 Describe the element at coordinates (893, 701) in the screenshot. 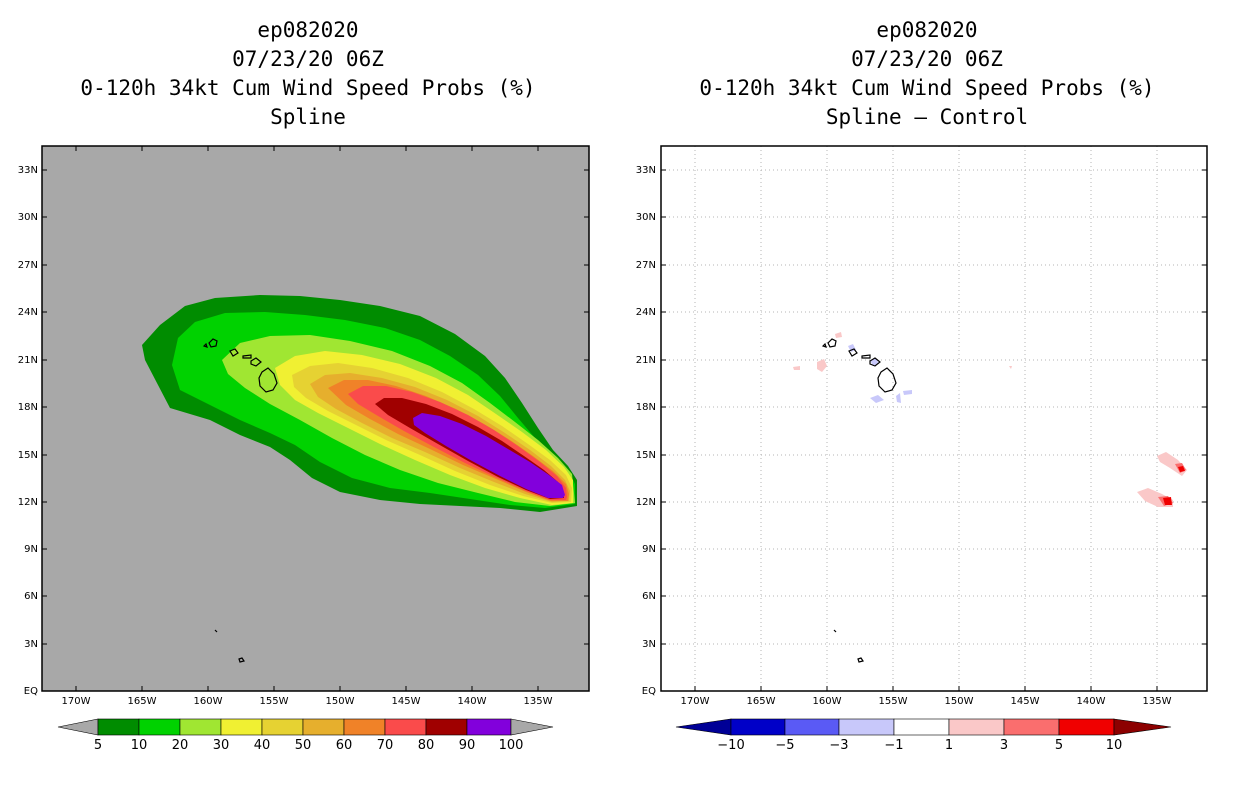

I see `lon-label: 155W` at that location.